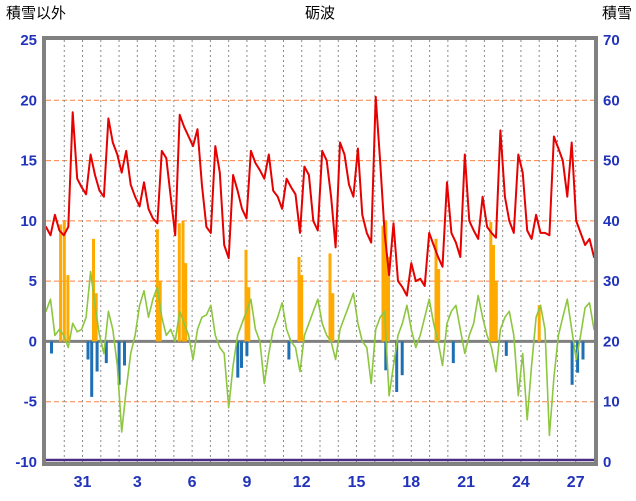 The width and height of the screenshot is (636, 501). Describe the element at coordinates (33, 281) in the screenshot. I see `svg-text: 5` at that location.